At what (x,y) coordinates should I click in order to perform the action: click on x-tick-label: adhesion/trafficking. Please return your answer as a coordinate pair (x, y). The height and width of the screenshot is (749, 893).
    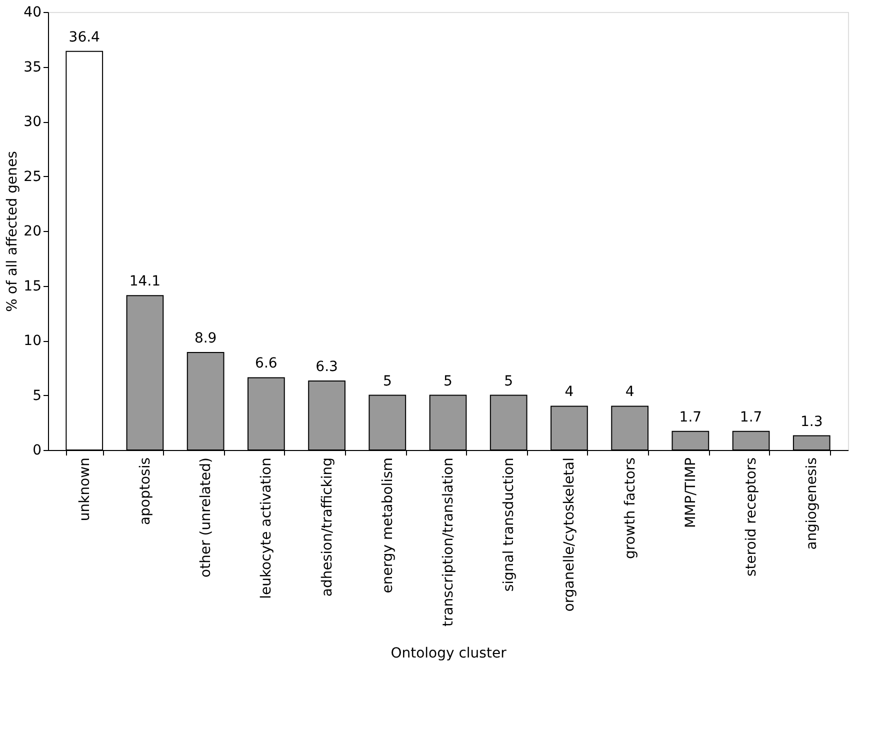
    Looking at the image, I should click on (327, 527).